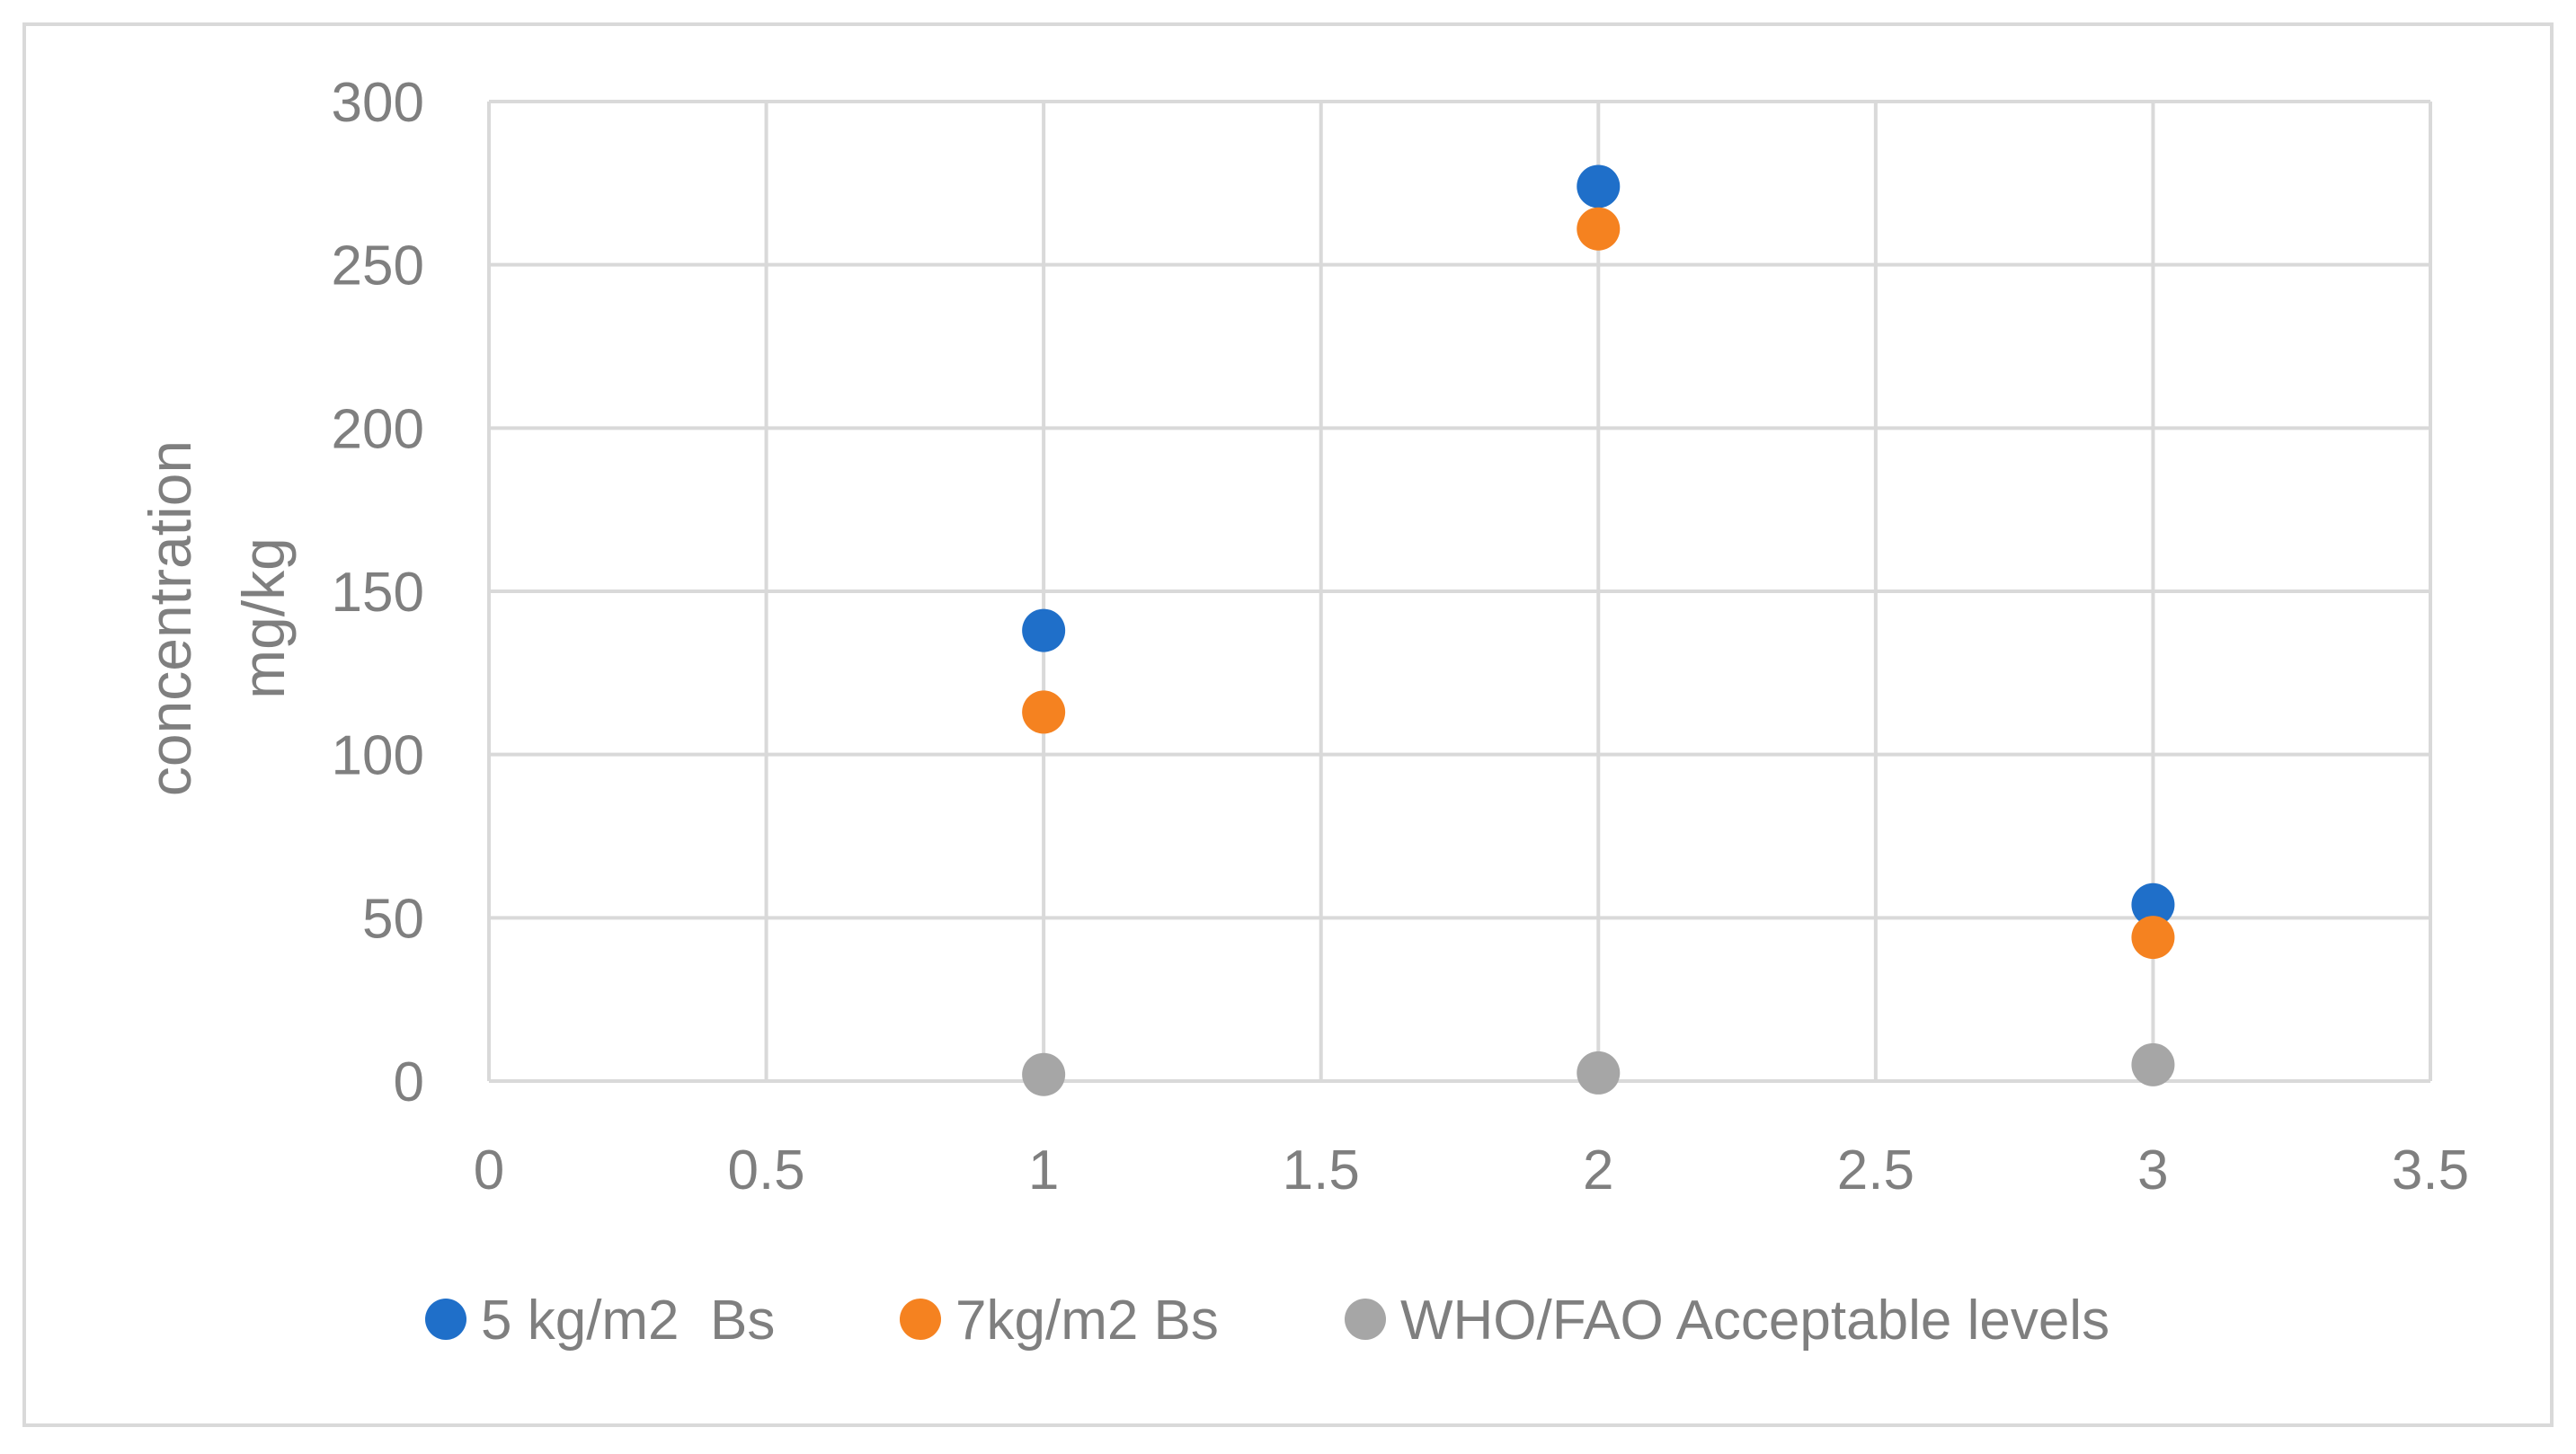 Image resolution: width=2576 pixels, height=1454 pixels. I want to click on y-tick-label: 150, so click(378, 593).